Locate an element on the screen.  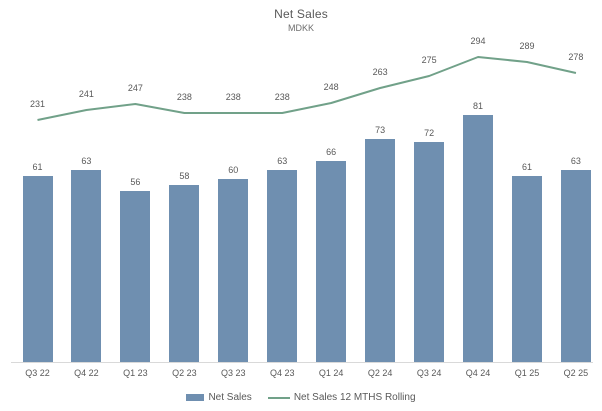
legend-item-net-sales: Net Sales is located at coordinates (219, 397).